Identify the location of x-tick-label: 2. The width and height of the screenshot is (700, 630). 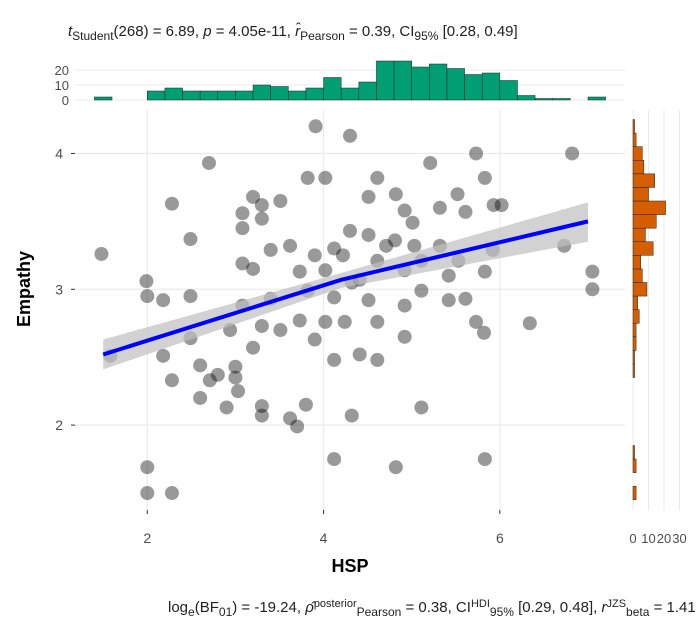
(147, 538).